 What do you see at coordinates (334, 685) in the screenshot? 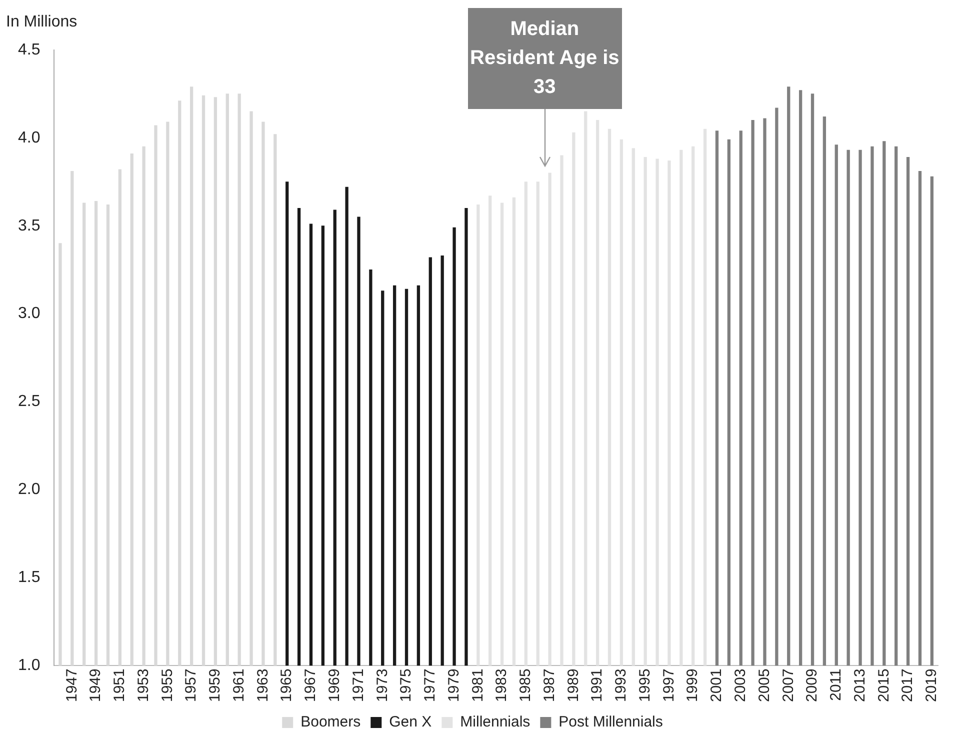
I see `x-tick-label: 1969` at bounding box center [334, 685].